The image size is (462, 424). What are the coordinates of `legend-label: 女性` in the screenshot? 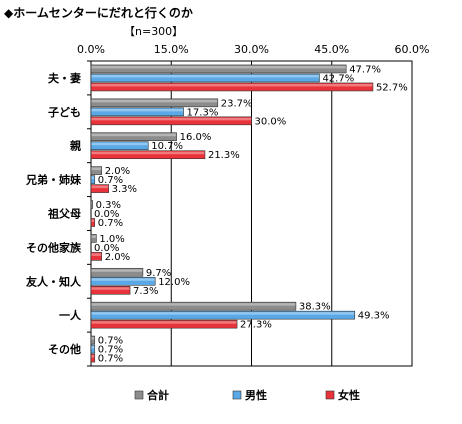 It's located at (349, 395).